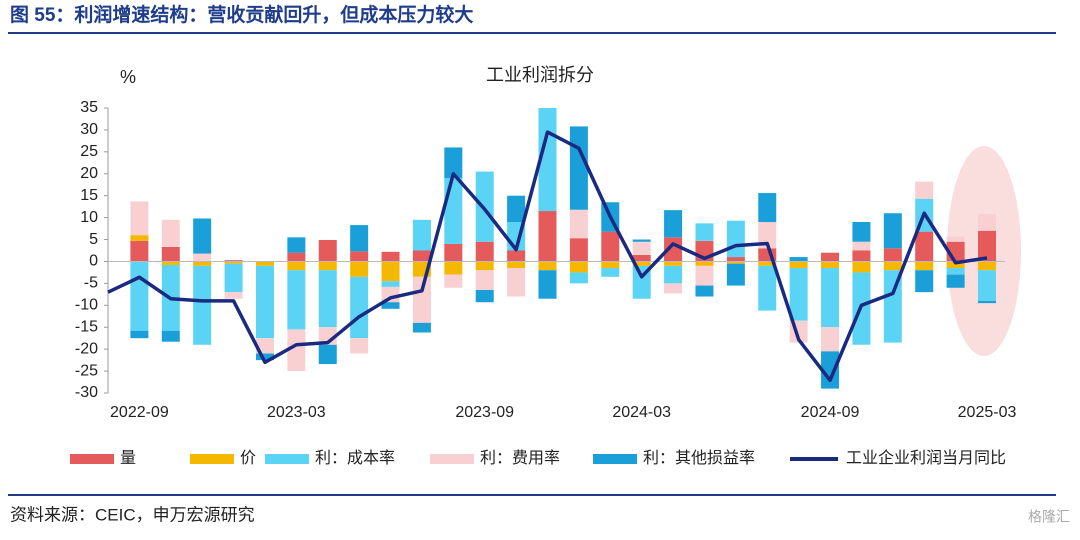  I want to click on y-tick-label: -20, so click(86, 348).